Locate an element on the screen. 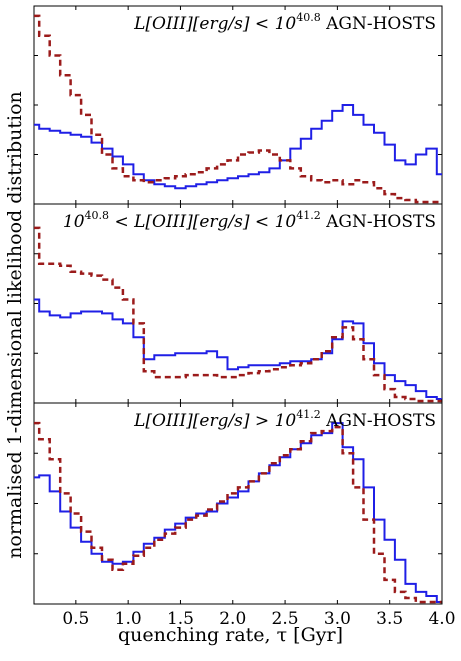 The height and width of the screenshot is (661, 461). x-tick-label: 3.5 is located at coordinates (389, 619).